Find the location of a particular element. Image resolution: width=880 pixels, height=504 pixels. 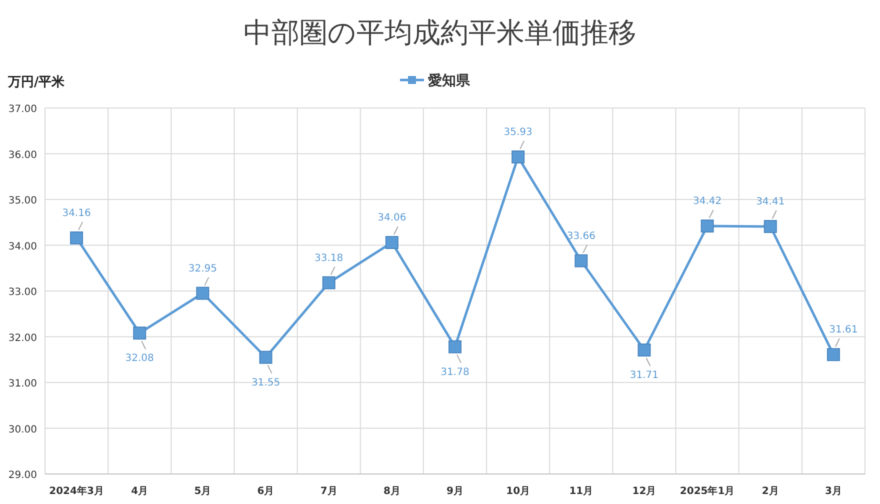

data-label: 34.41 is located at coordinates (770, 202).